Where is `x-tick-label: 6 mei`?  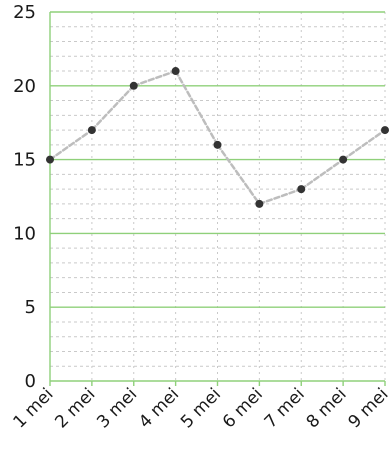
x-tick-label: 6 mei is located at coordinates (243, 408).